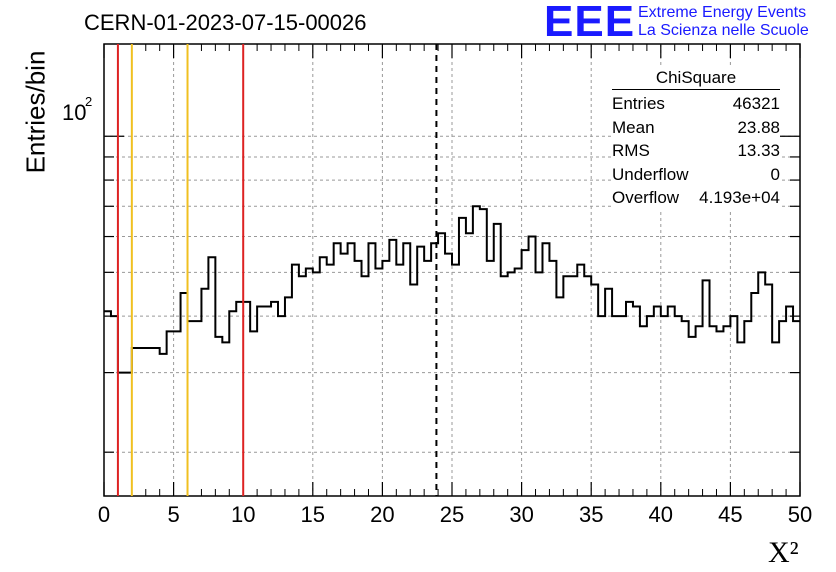  Describe the element at coordinates (730, 514) in the screenshot. I see `x-tick-label: 45` at that location.